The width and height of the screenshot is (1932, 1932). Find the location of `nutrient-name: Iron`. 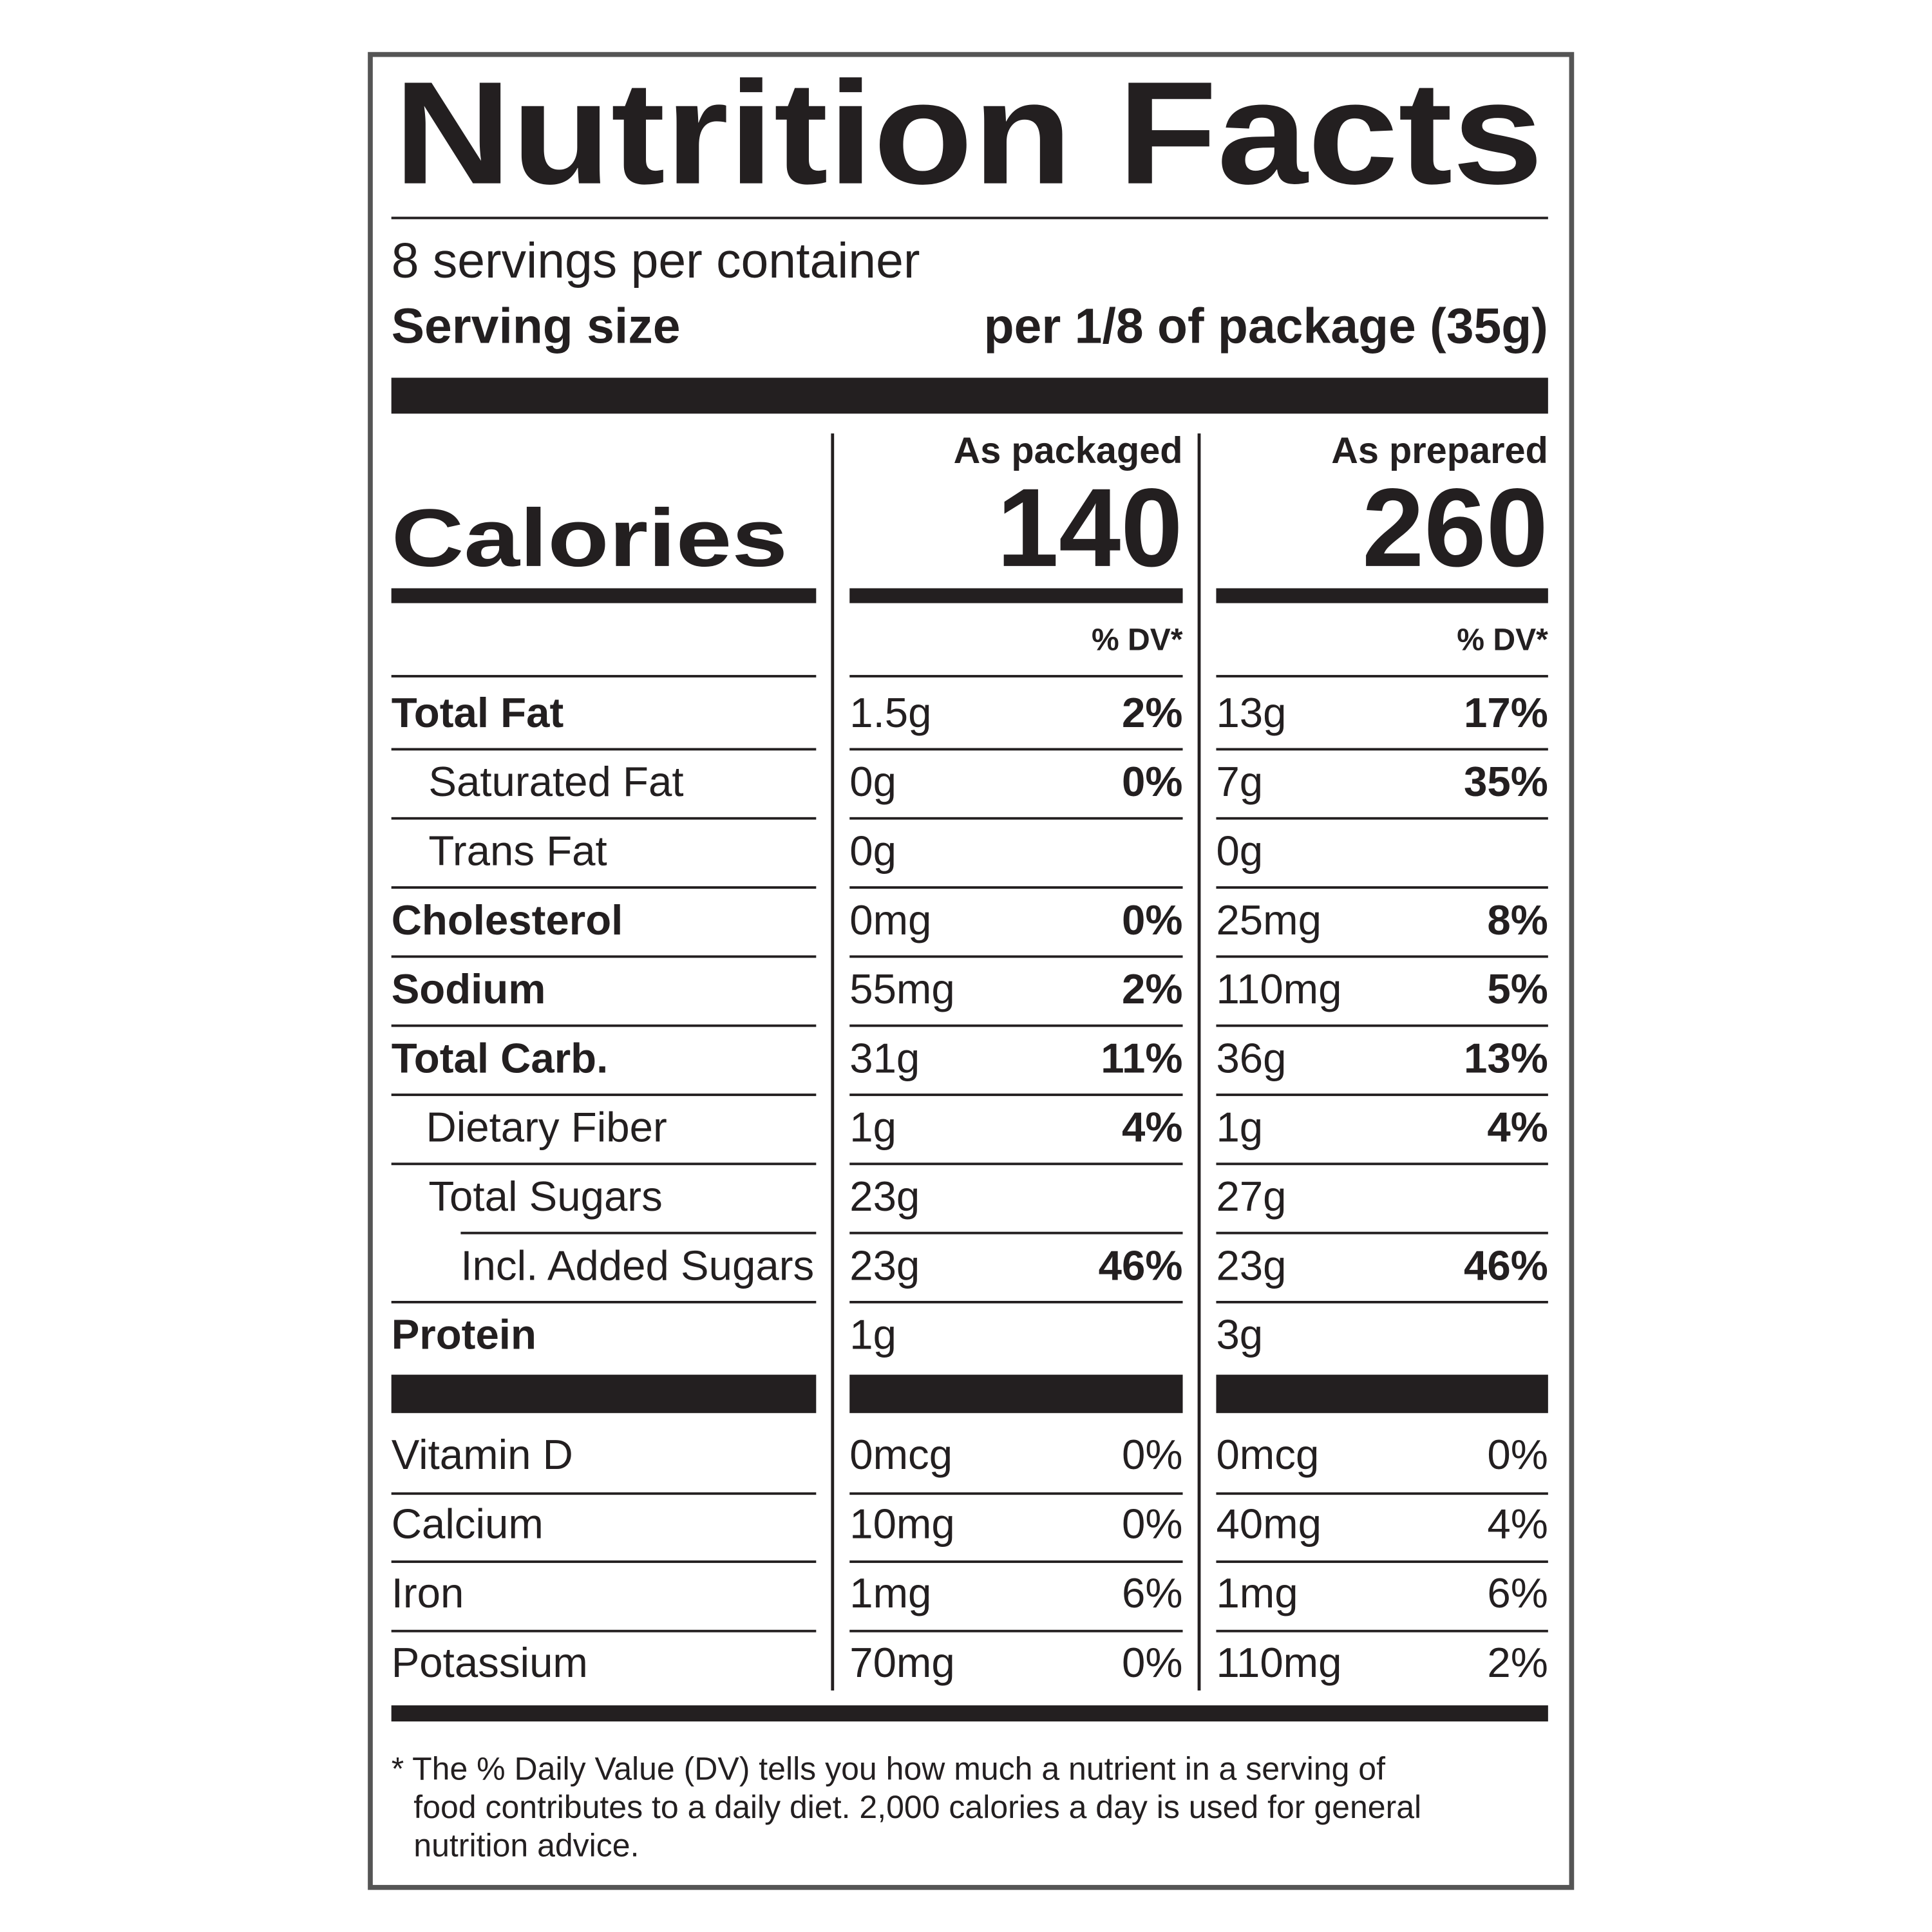

nutrient-name: Iron is located at coordinates (428, 1593).